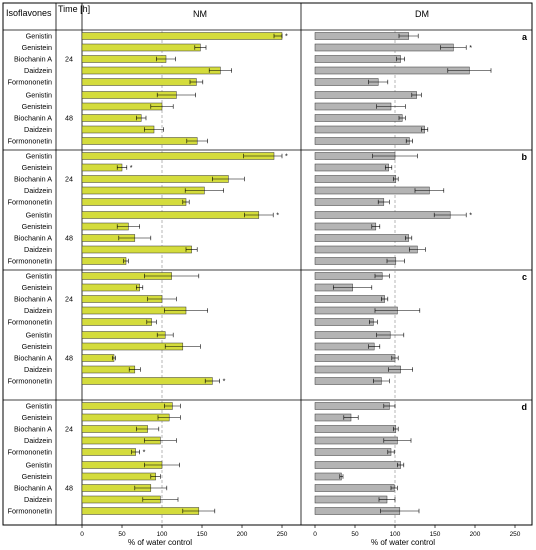 This screenshot has width=536, height=550. Describe the element at coordinates (162, 534) in the screenshot. I see `x-tick-label-nm: 100` at that location.